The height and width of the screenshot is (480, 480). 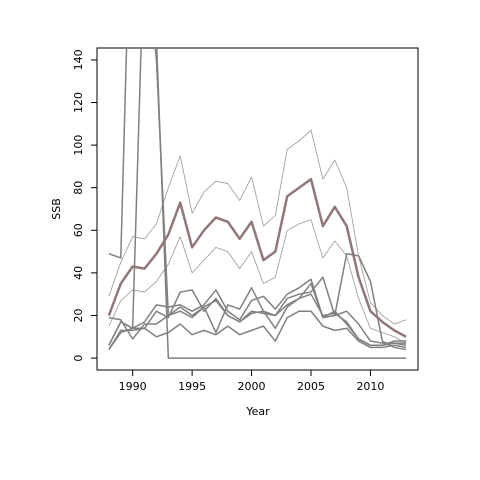 I want to click on x-tick-label: 1995, so click(x=192, y=386).